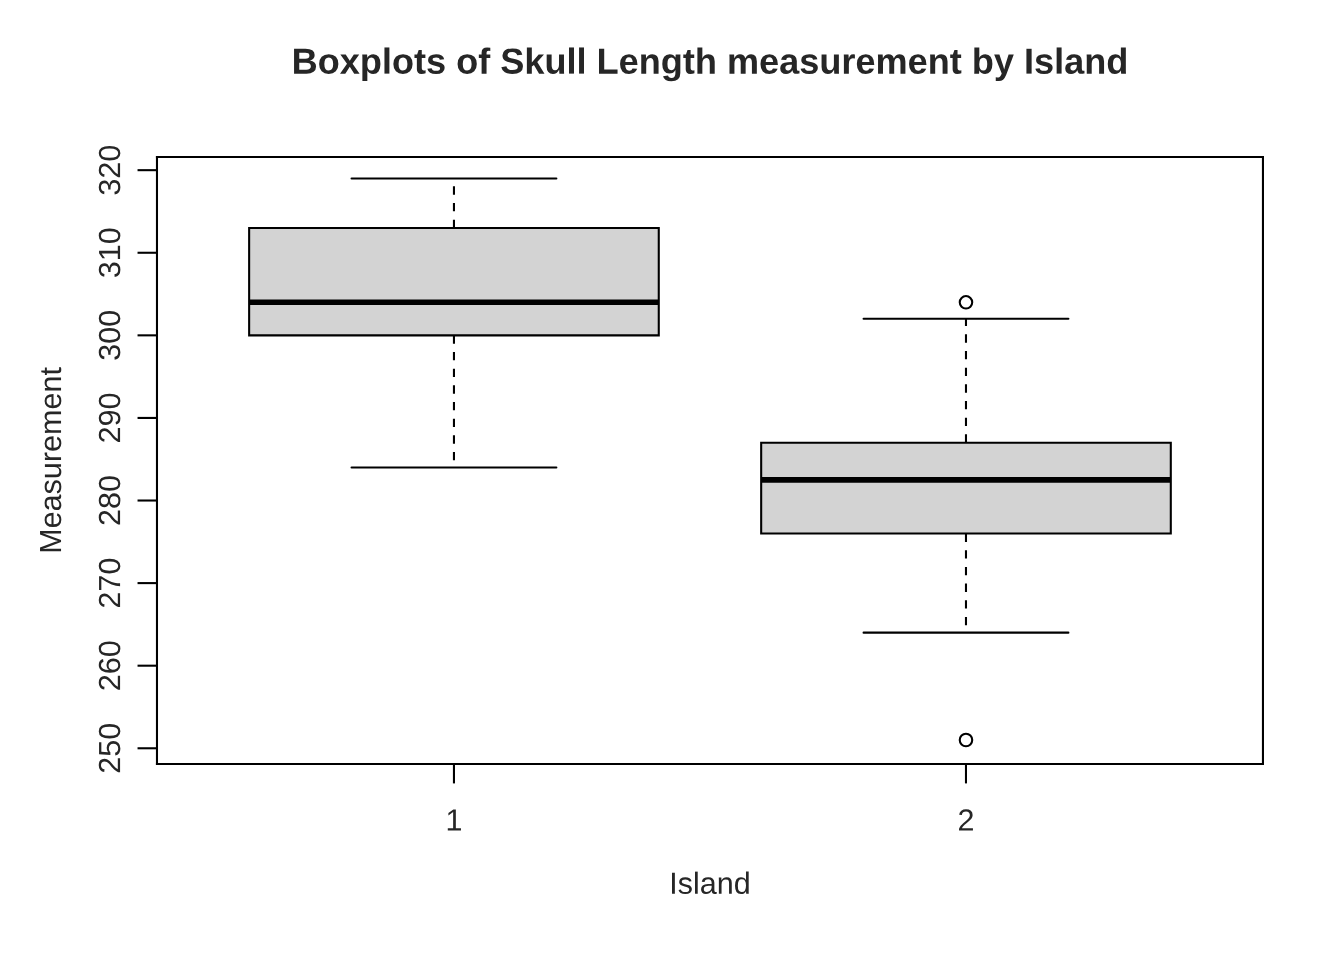 The image size is (1344, 960). Describe the element at coordinates (109, 748) in the screenshot. I see `y-tick-label: 250` at that location.